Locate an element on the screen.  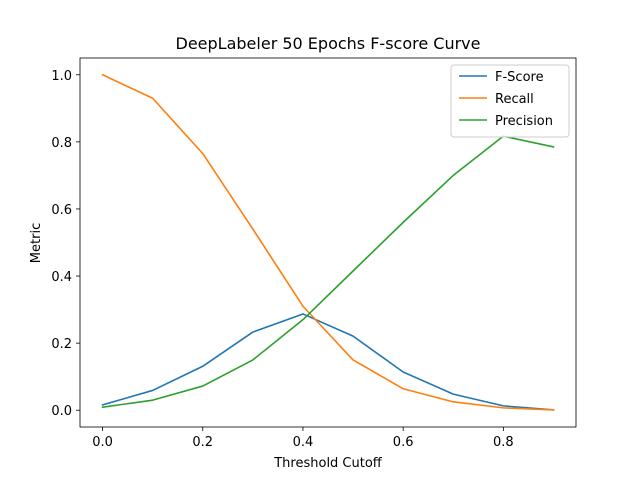
chart-title: DeepLabeler 50 Epochs F-score Curve is located at coordinates (328, 43).